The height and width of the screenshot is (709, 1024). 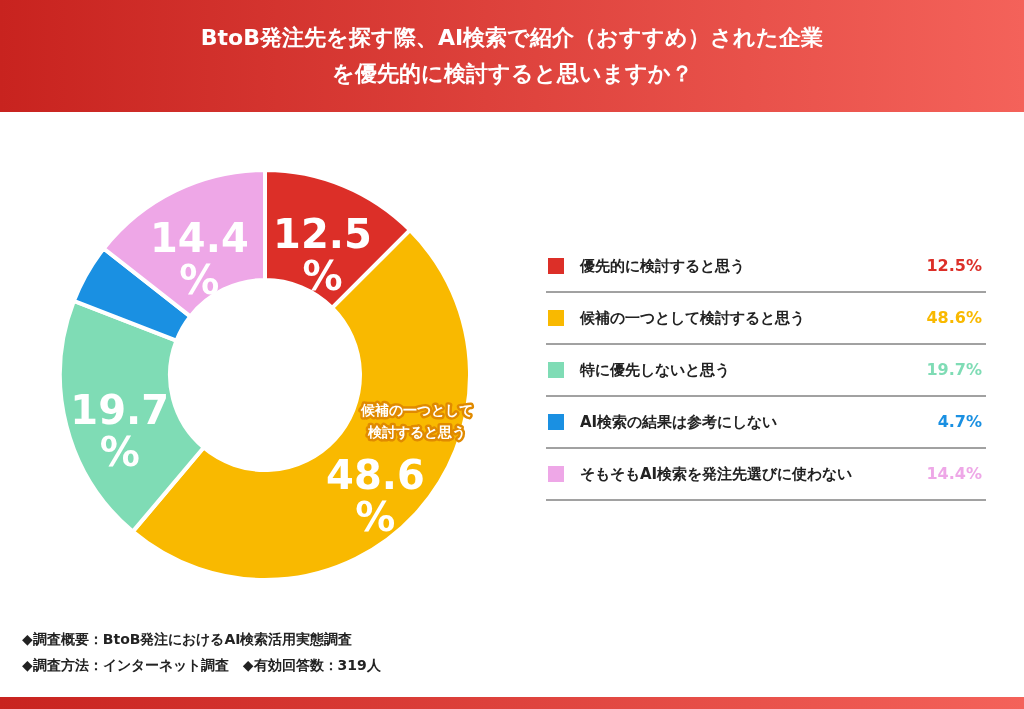 What do you see at coordinates (716, 474) in the screenshot?
I see `legend-label: そもそもAI検索を発注先選びに使わない` at bounding box center [716, 474].